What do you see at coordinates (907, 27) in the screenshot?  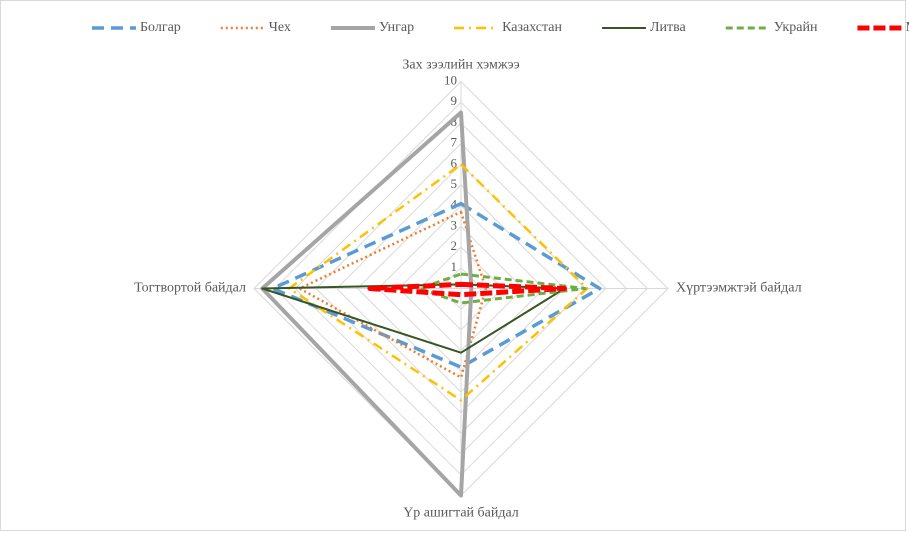 I see `legend-label: Монгол` at bounding box center [907, 27].